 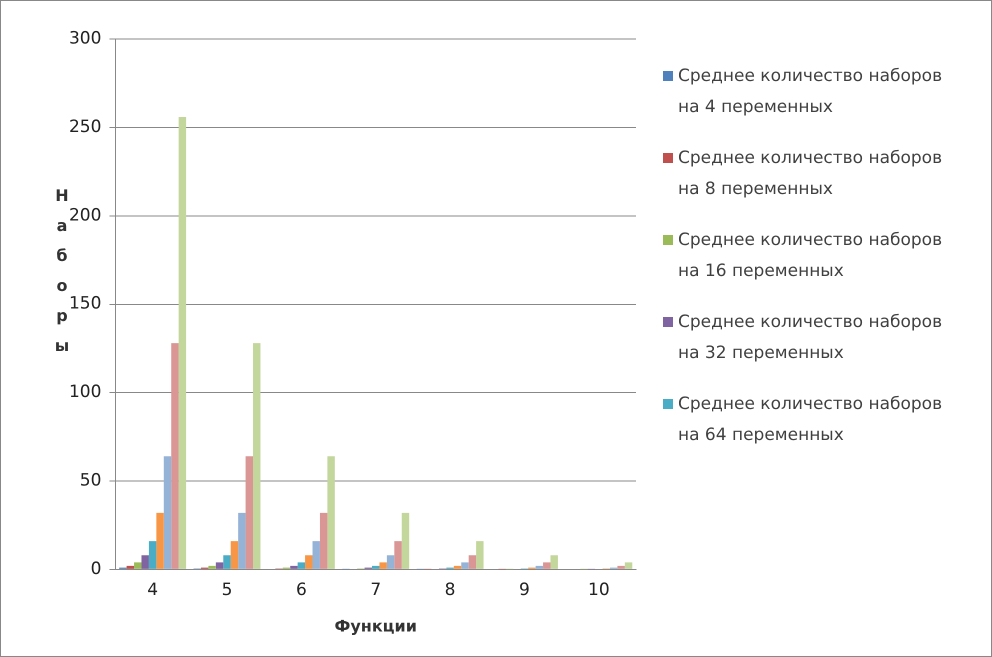 I want to click on y-tick-label: 50, so click(x=91, y=480).